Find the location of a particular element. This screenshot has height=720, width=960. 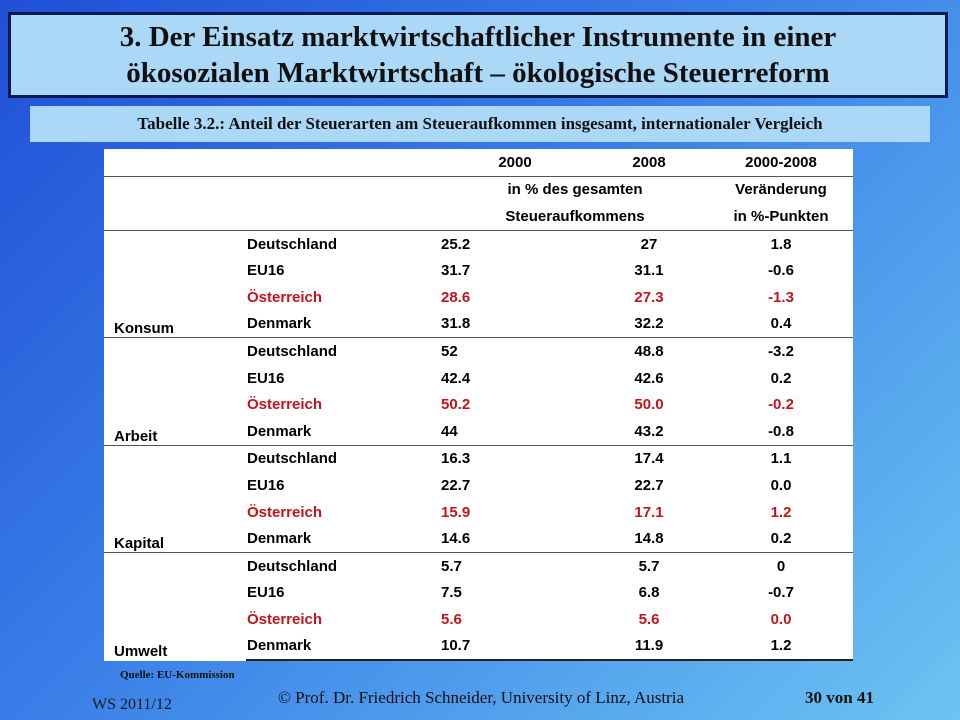

value-2008-cell: 27 is located at coordinates (649, 243).